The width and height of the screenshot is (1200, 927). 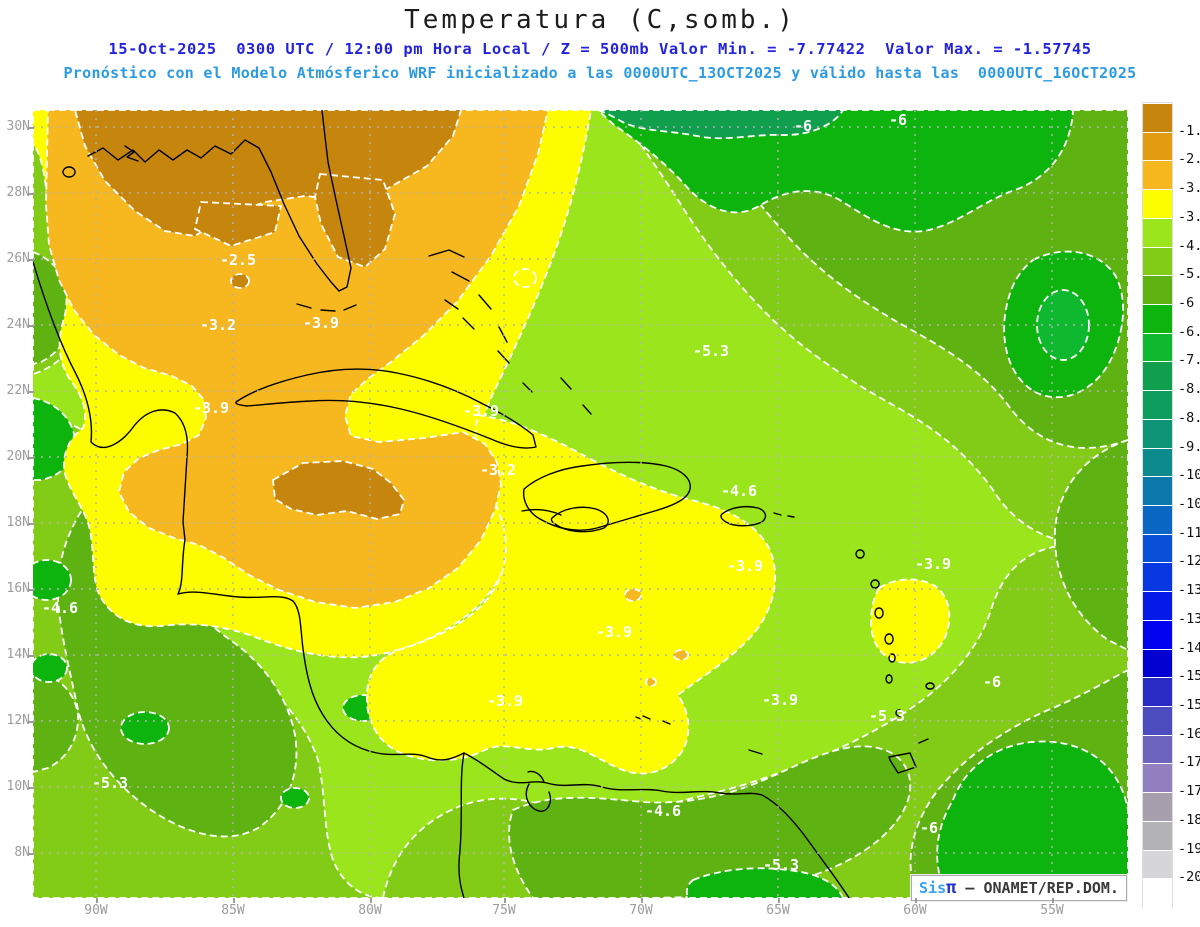 I want to click on watermark-box: Sis π – ONAMET/REP.DOM., so click(x=1019, y=888).